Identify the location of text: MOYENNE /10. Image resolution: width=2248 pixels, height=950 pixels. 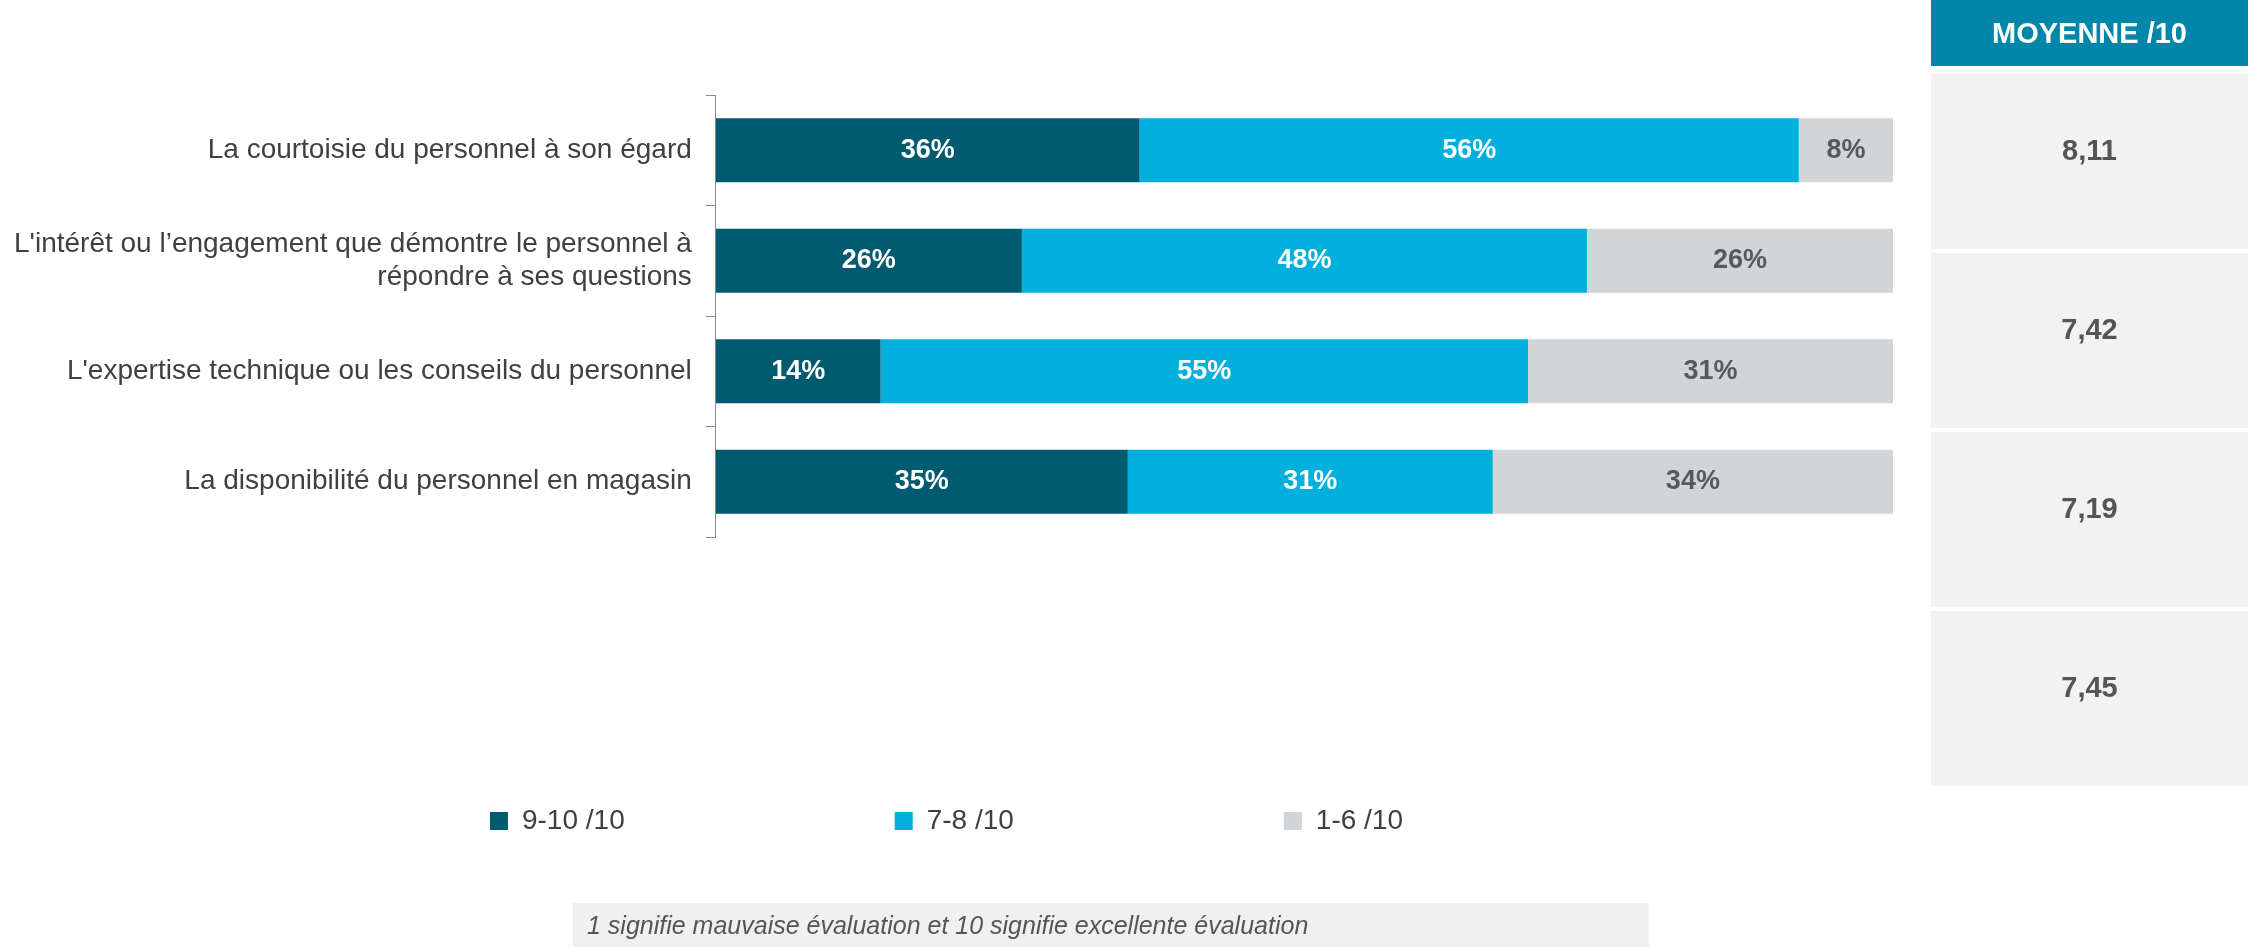
(2089, 33).